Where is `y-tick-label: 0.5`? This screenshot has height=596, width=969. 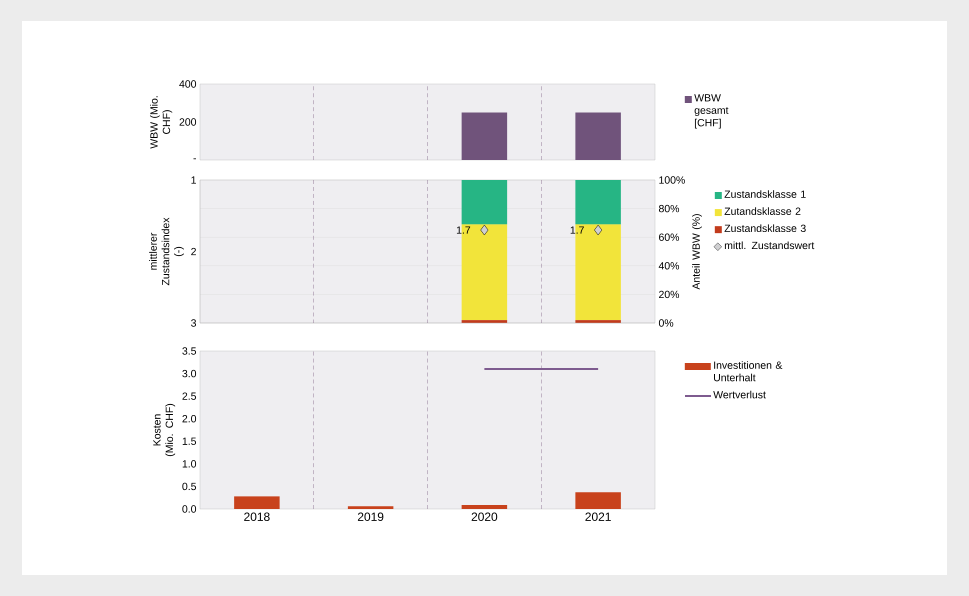
y-tick-label: 0.5 is located at coordinates (189, 486).